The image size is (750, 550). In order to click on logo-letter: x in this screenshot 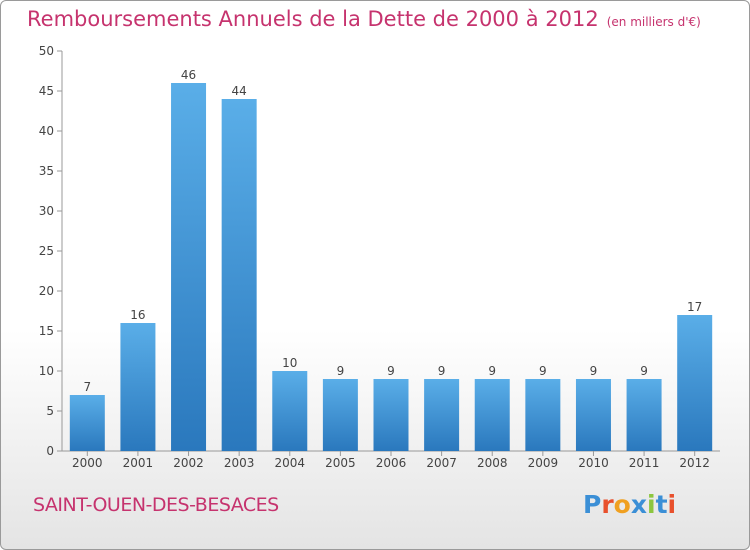, I will do `click(638, 504)`.